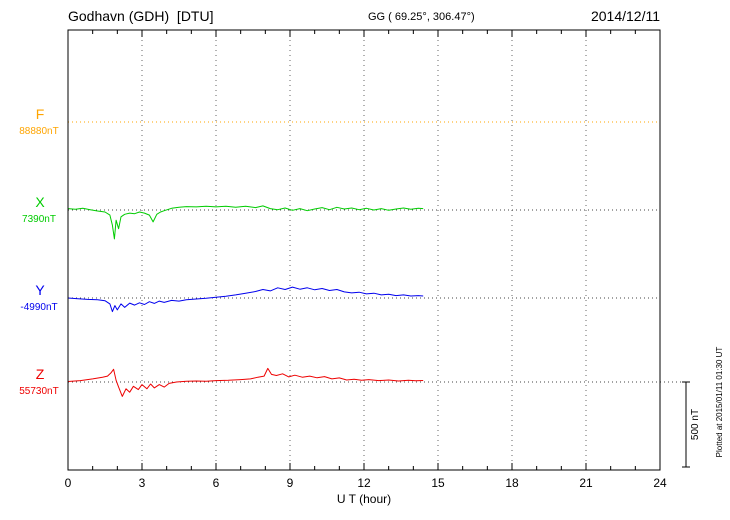  What do you see at coordinates (660, 483) in the screenshot?
I see `x-tick-label: 24` at bounding box center [660, 483].